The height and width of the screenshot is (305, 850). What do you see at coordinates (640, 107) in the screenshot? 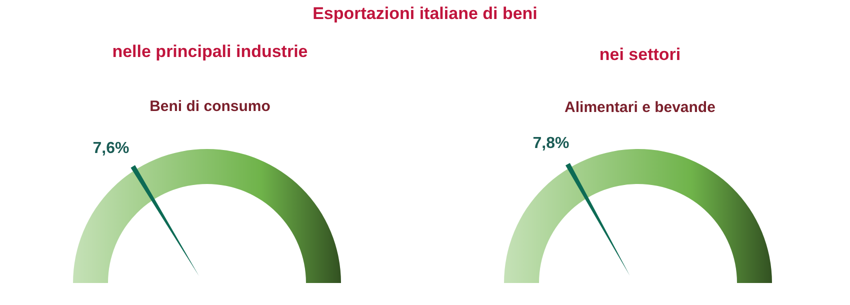
I see `text: Alimentari e bevande` at bounding box center [640, 107].